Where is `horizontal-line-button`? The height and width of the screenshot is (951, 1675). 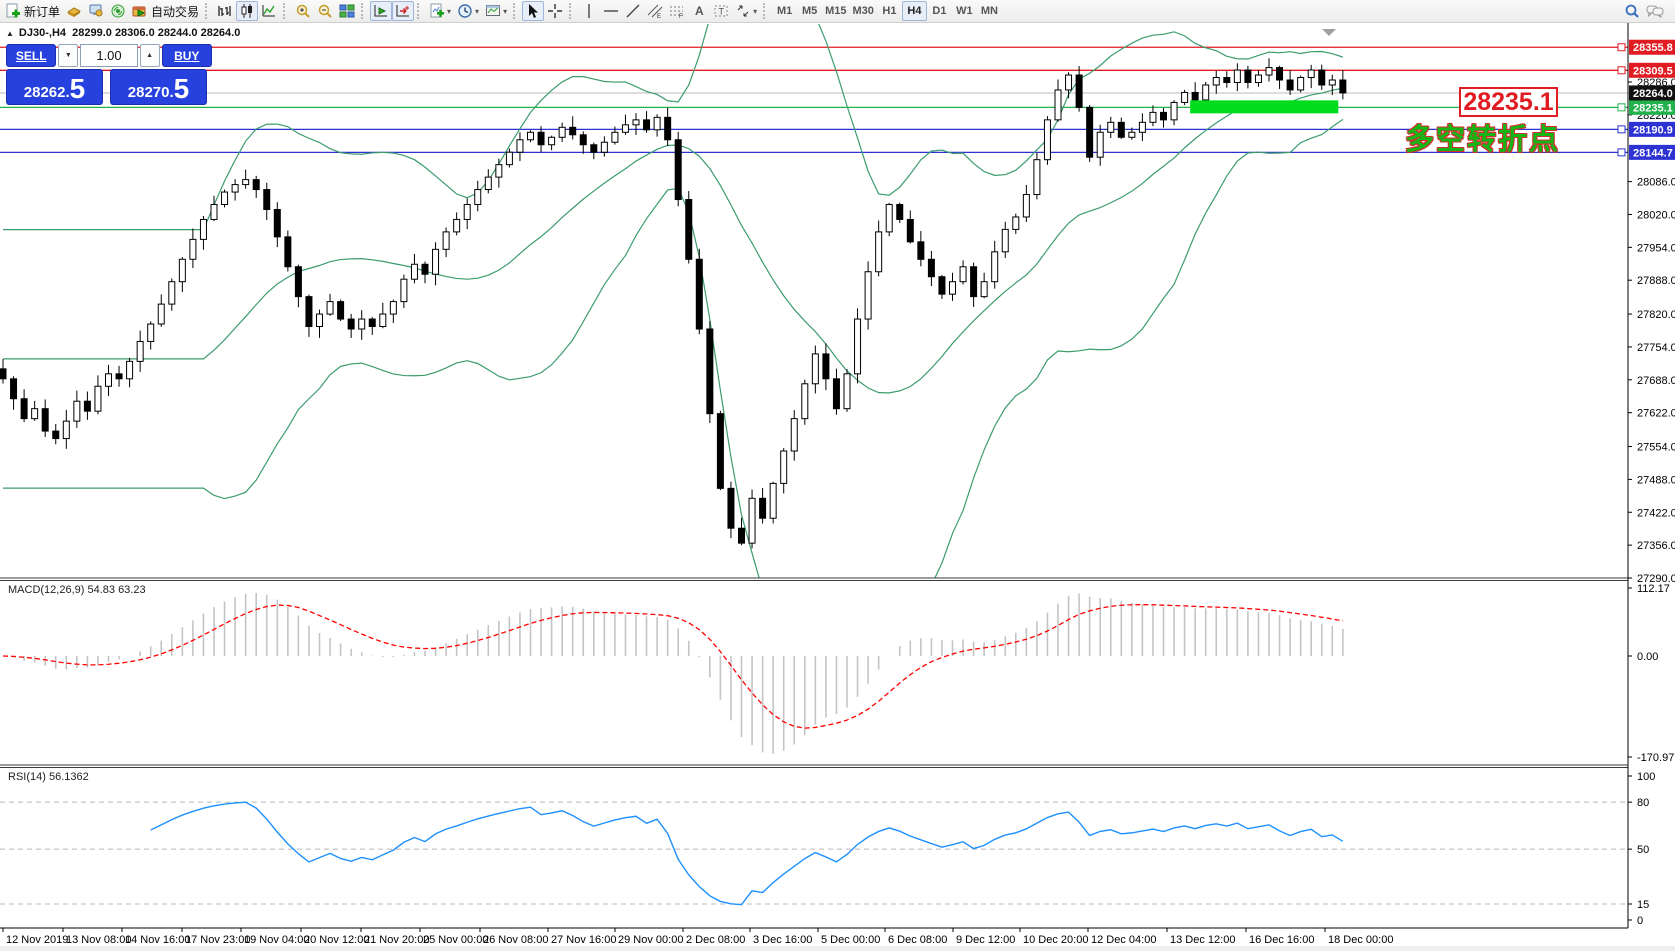
horizontal-line-button is located at coordinates (611, 11).